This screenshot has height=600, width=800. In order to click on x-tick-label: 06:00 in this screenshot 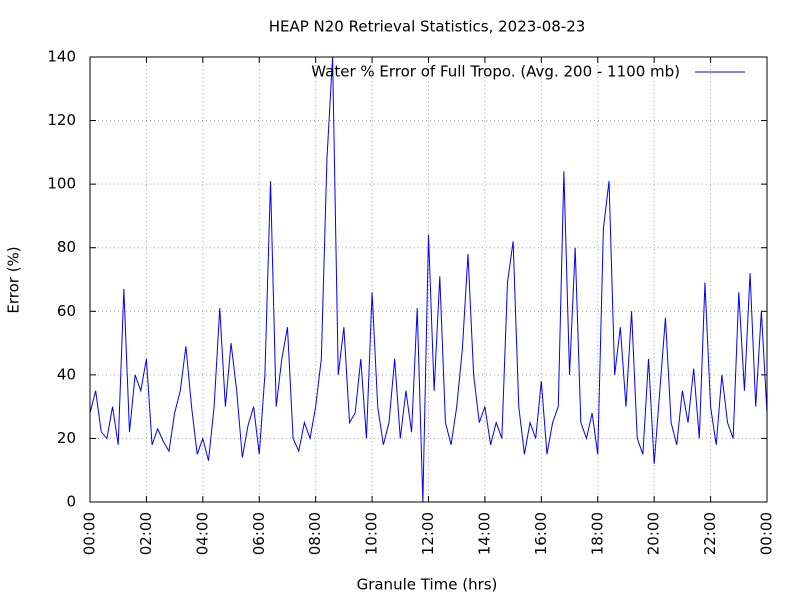, I will do `click(259, 533)`.